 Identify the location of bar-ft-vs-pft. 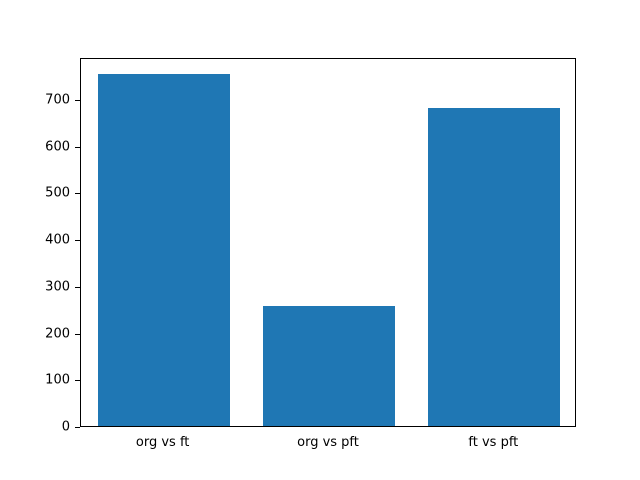
(494, 267).